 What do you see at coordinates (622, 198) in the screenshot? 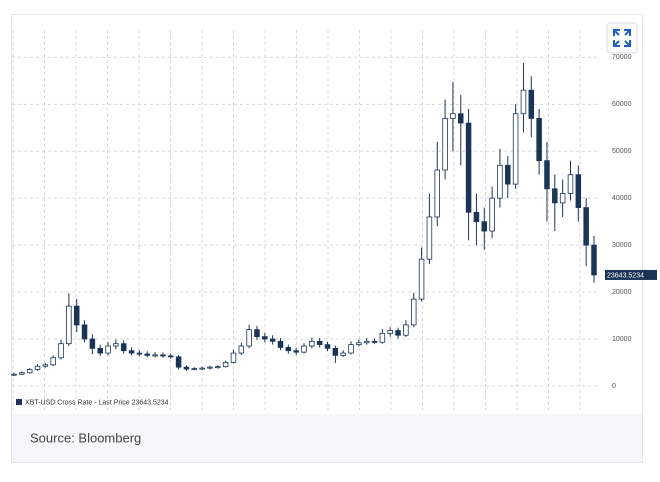
I see `y-tick-label: 40000` at bounding box center [622, 198].